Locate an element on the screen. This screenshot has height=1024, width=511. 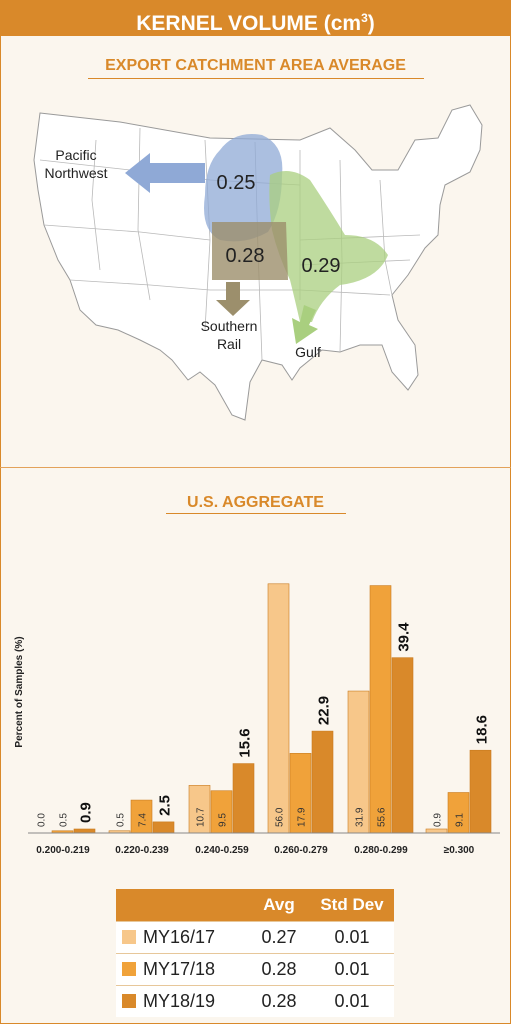
x-tick-label: 0.280-0.299 is located at coordinates (381, 850).